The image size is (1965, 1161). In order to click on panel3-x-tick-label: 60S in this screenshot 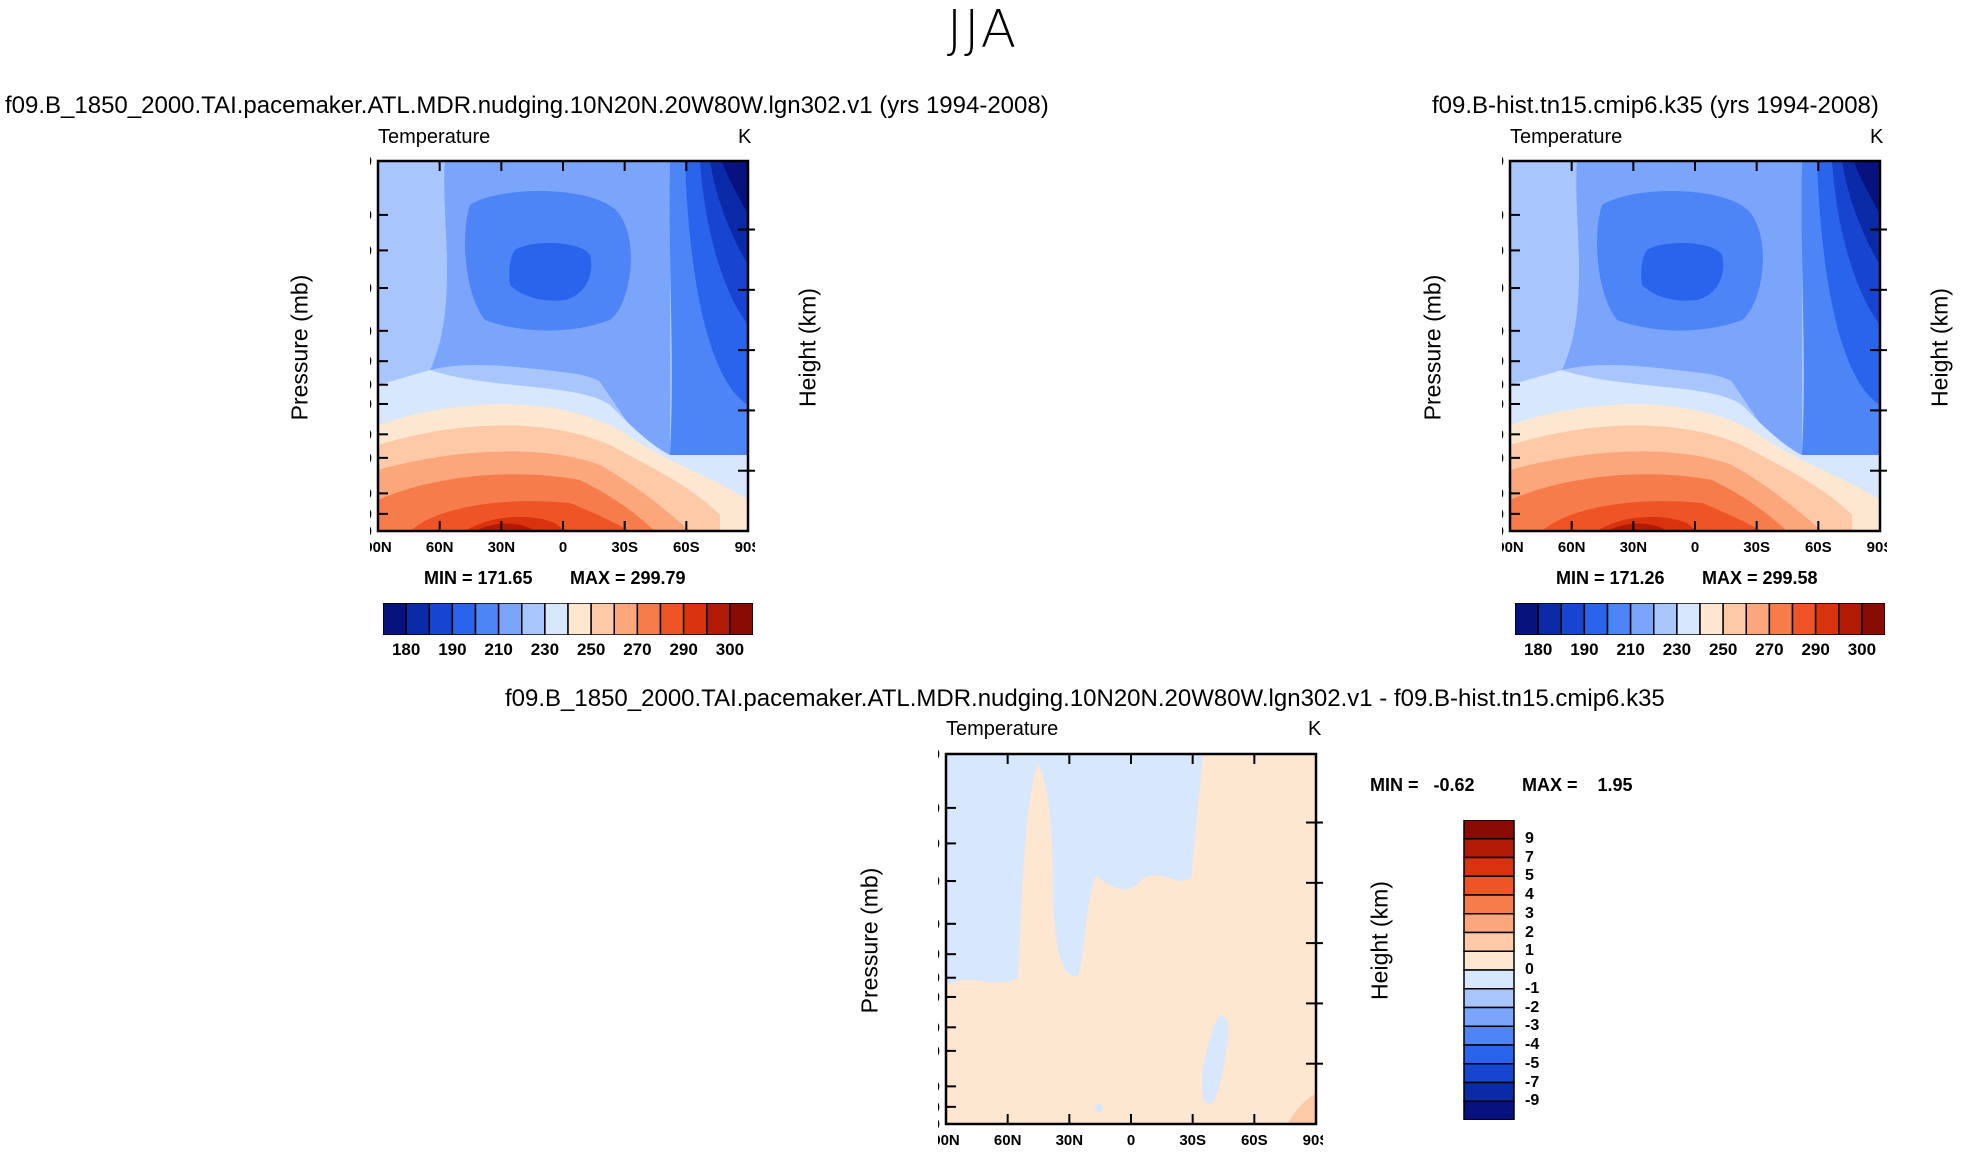, I will do `click(1254, 1139)`.